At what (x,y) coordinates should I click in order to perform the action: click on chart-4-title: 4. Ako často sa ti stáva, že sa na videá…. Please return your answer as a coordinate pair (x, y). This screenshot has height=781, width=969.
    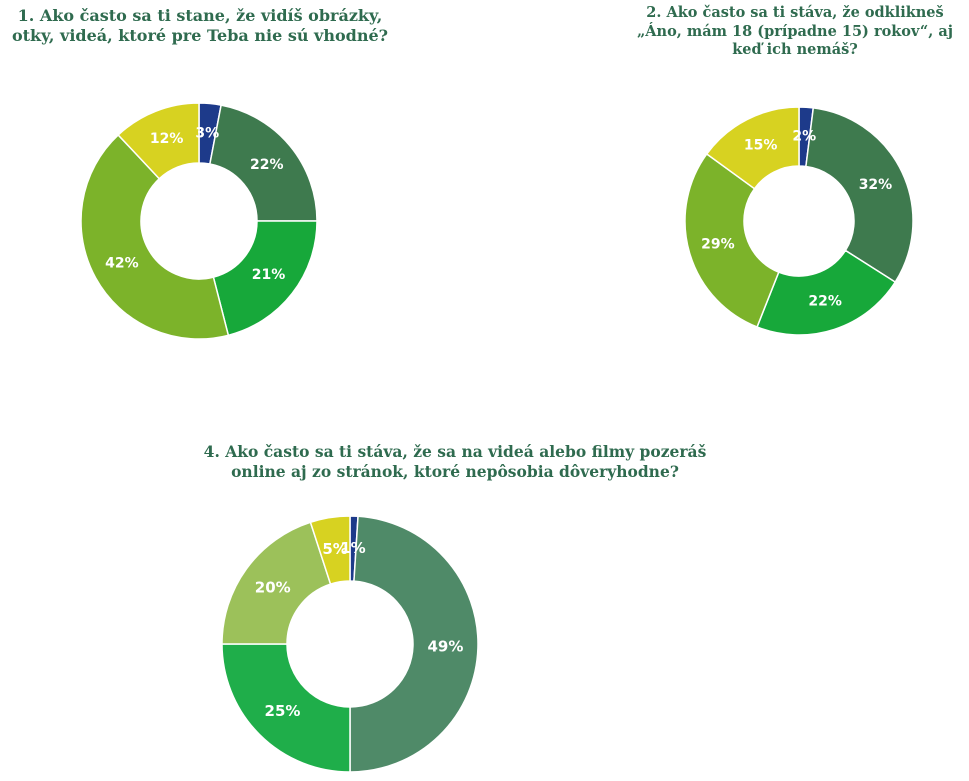
    Looking at the image, I should click on (455, 462).